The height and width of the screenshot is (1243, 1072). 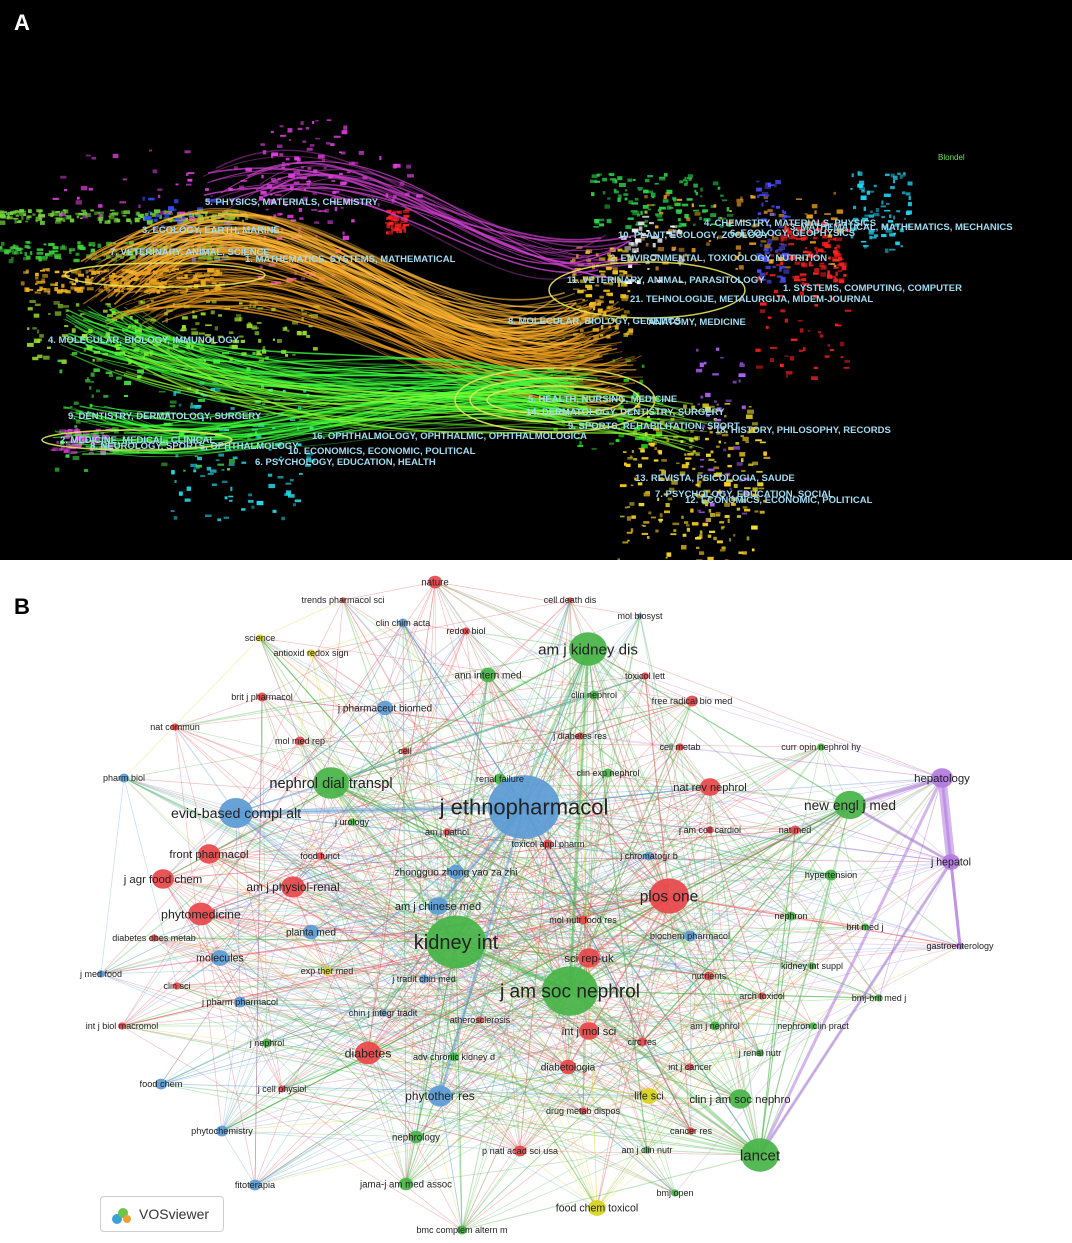 I want to click on journal-label: phytochemistry, so click(x=222, y=1131).